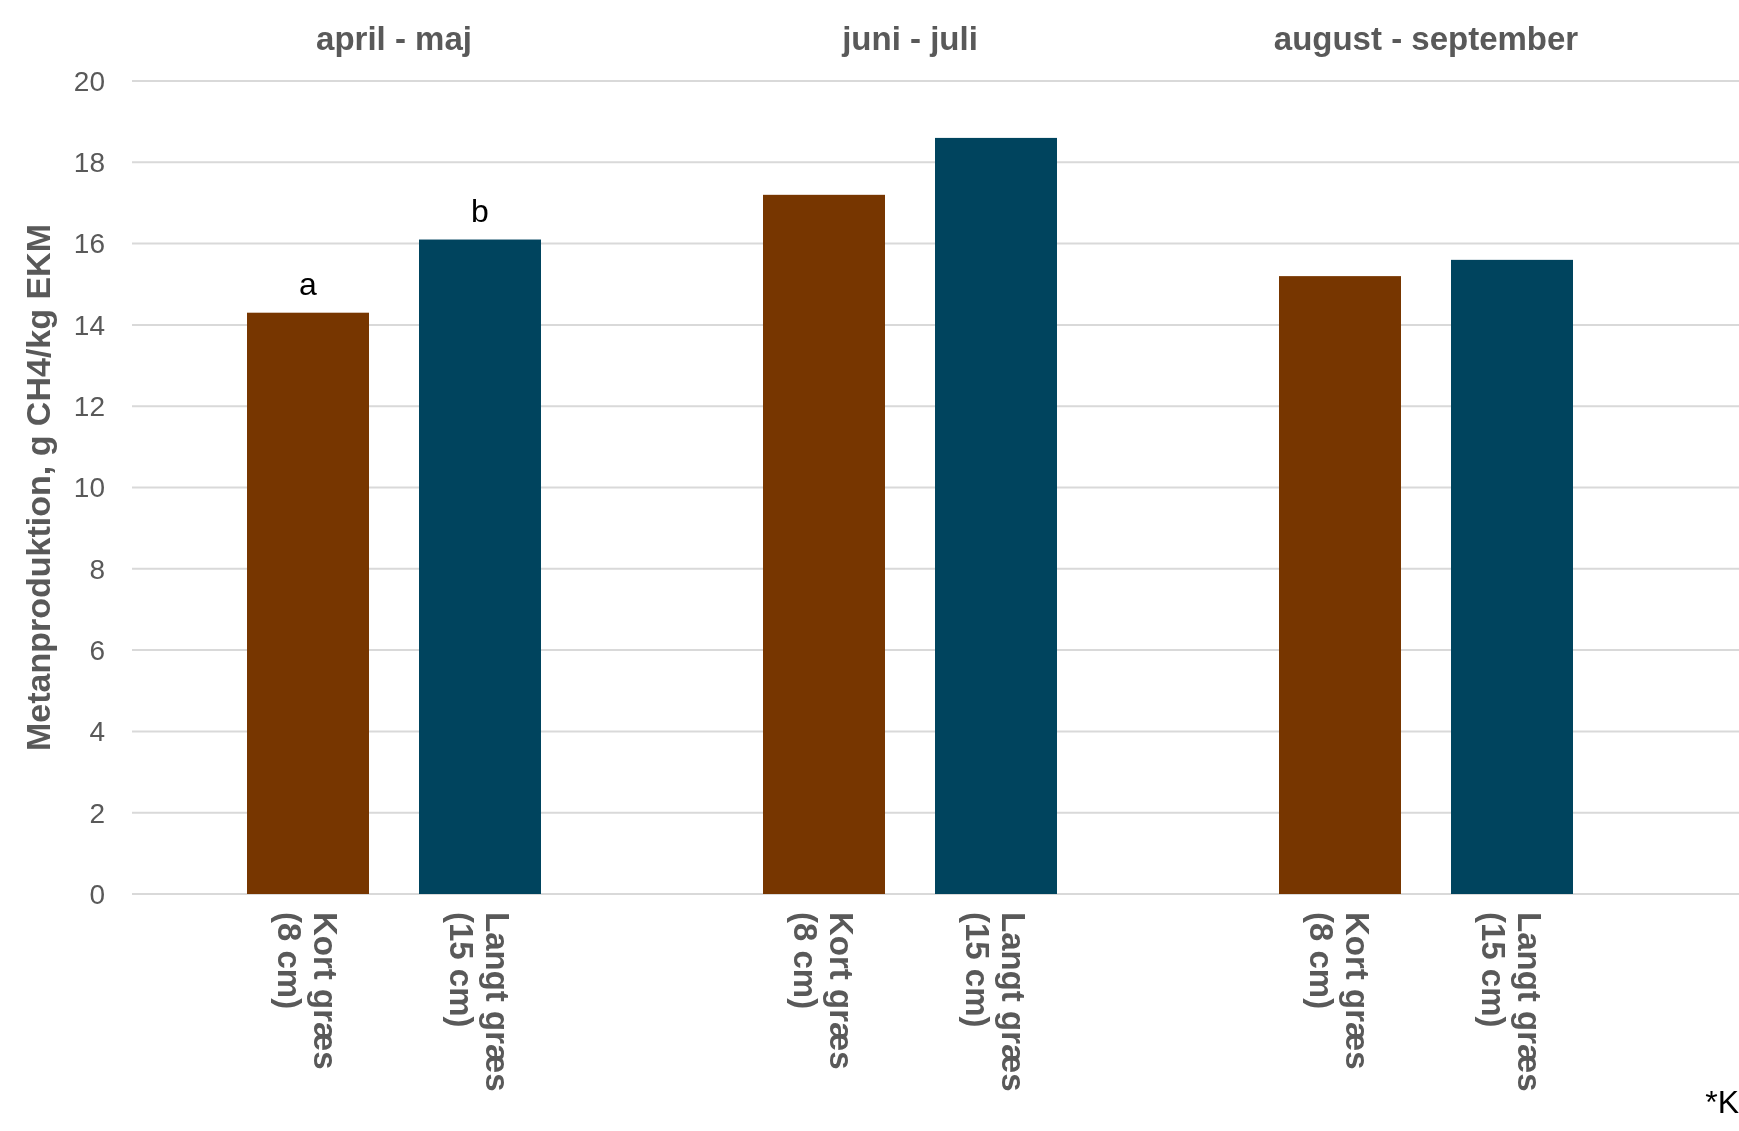 Image resolution: width=1739 pixels, height=1131 pixels. What do you see at coordinates (97, 569) in the screenshot?
I see `y-tick-label: 8` at bounding box center [97, 569].